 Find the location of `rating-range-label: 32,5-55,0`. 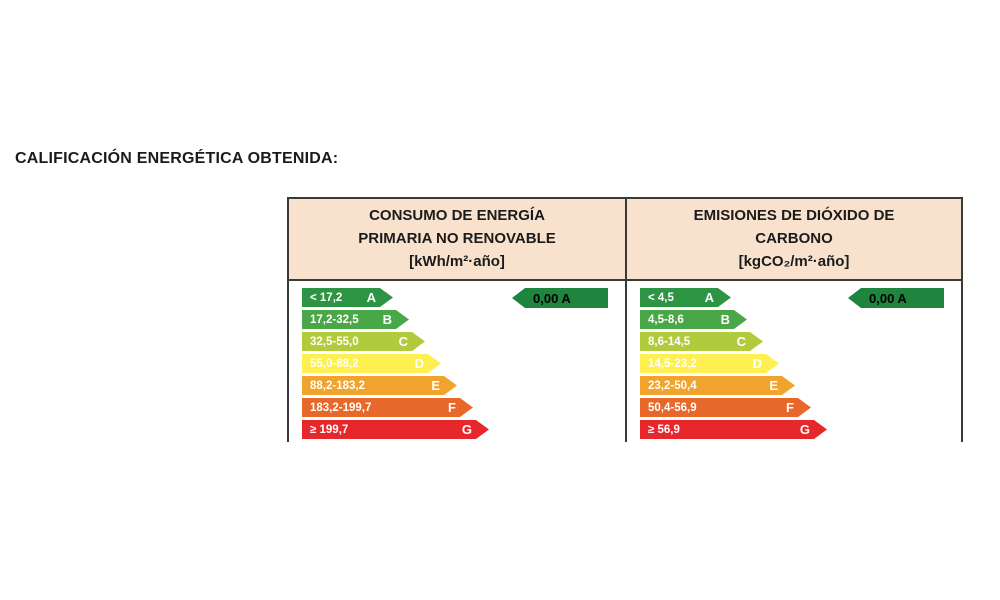

rating-range-label: 32,5-55,0 is located at coordinates (334, 341).